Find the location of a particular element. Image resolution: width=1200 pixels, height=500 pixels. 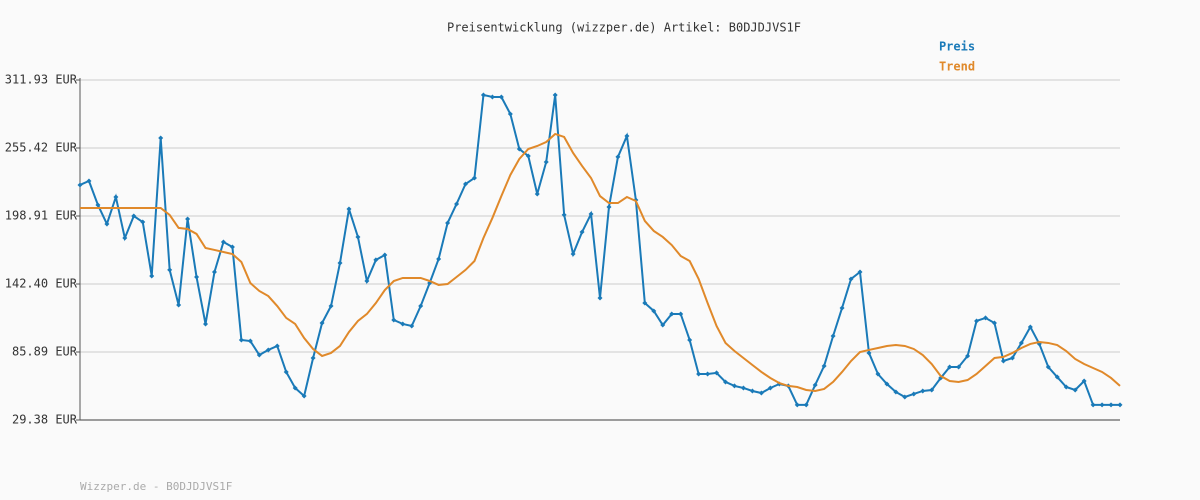

y-tick-label: 29.38 EUR is located at coordinates (45, 420).